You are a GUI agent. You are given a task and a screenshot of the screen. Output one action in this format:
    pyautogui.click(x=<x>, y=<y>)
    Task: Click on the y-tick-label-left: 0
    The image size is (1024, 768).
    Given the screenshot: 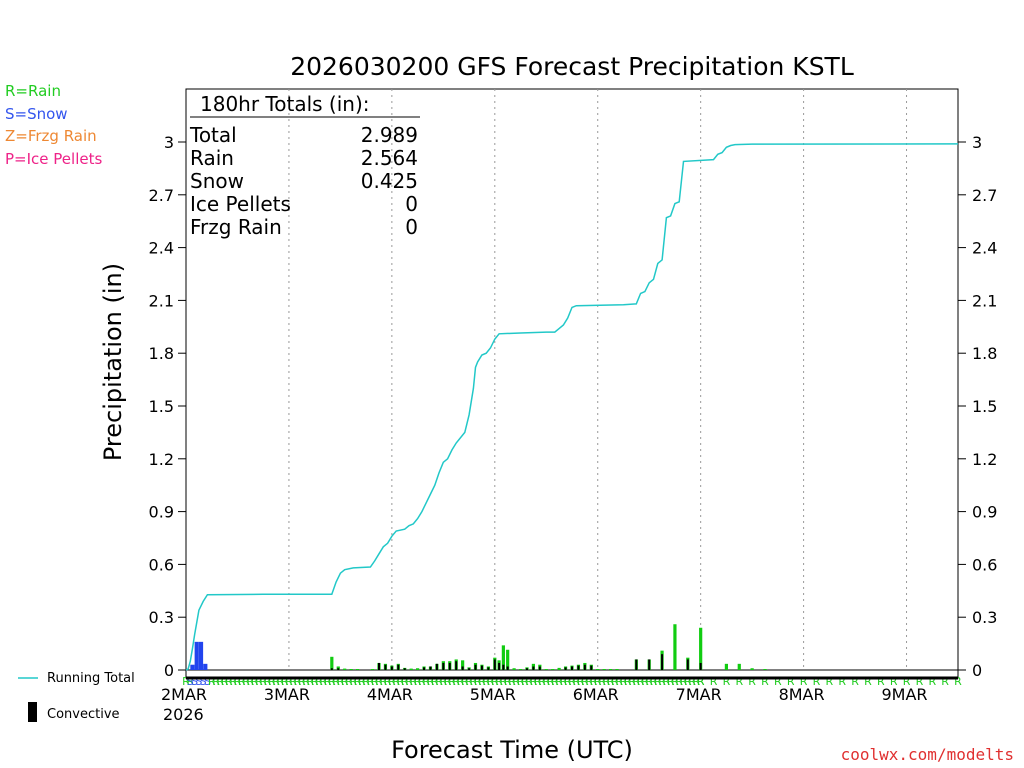 What is the action you would take?
    pyautogui.click(x=169, y=670)
    